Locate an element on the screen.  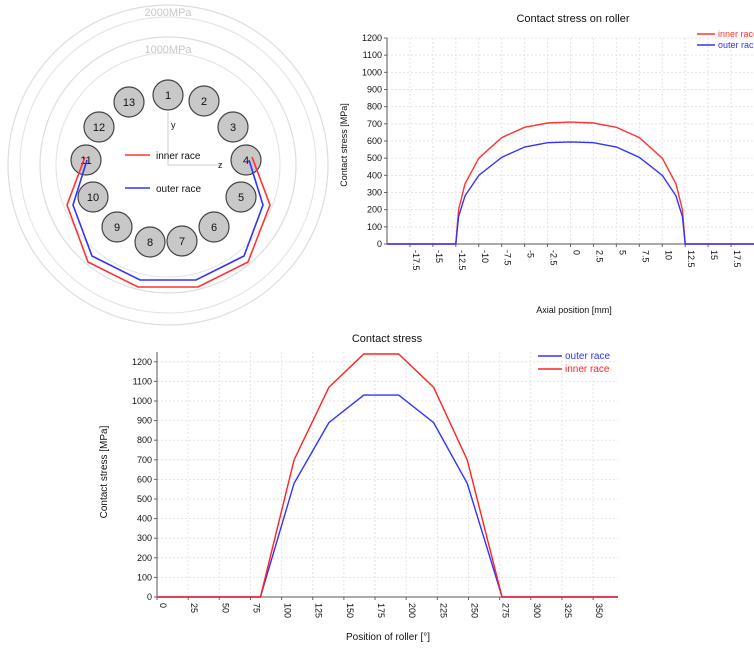
c2-ytick-label-4: 400 is located at coordinates (144, 519).